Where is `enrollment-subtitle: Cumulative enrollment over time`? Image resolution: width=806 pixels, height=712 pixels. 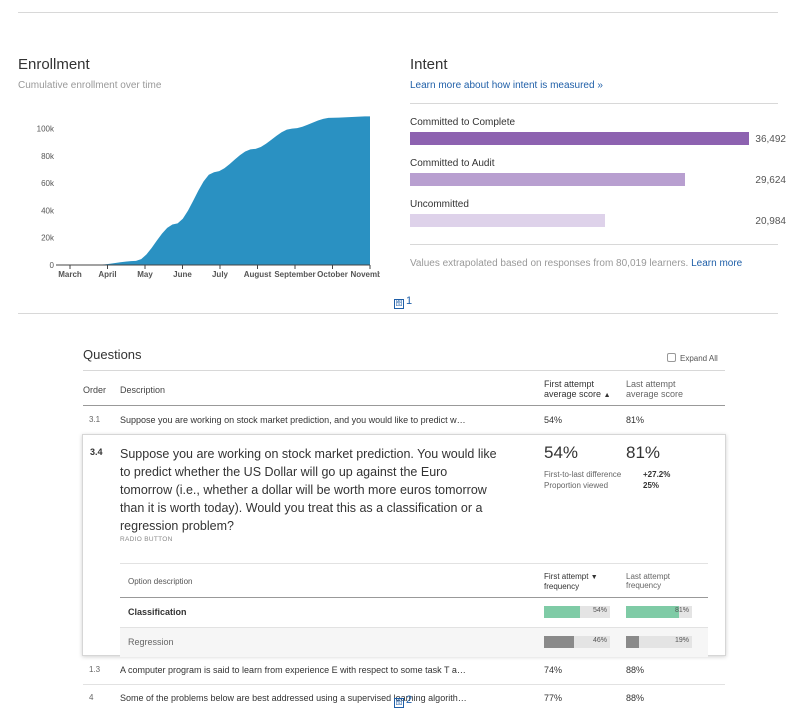
enrollment-subtitle: Cumulative enrollment over time is located at coordinates (90, 85).